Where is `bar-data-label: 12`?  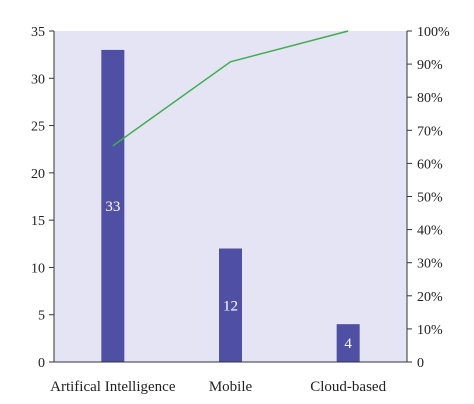 bar-data-label: 12 is located at coordinates (230, 306).